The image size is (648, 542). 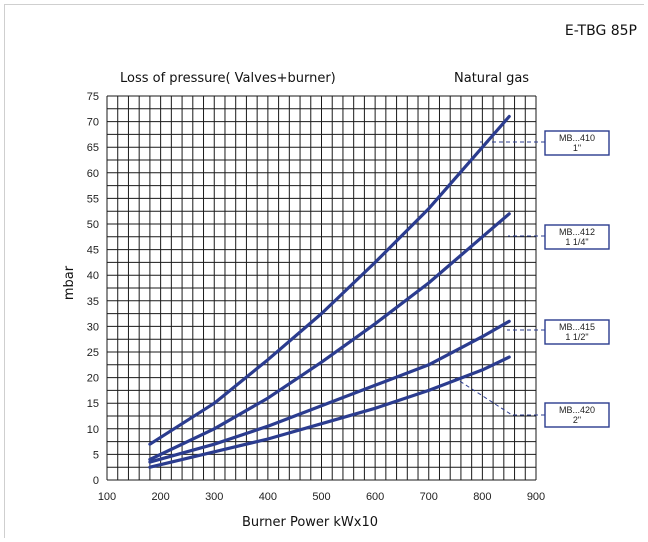 What do you see at coordinates (96, 481) in the screenshot?
I see `y-tick-label: 0` at bounding box center [96, 481].